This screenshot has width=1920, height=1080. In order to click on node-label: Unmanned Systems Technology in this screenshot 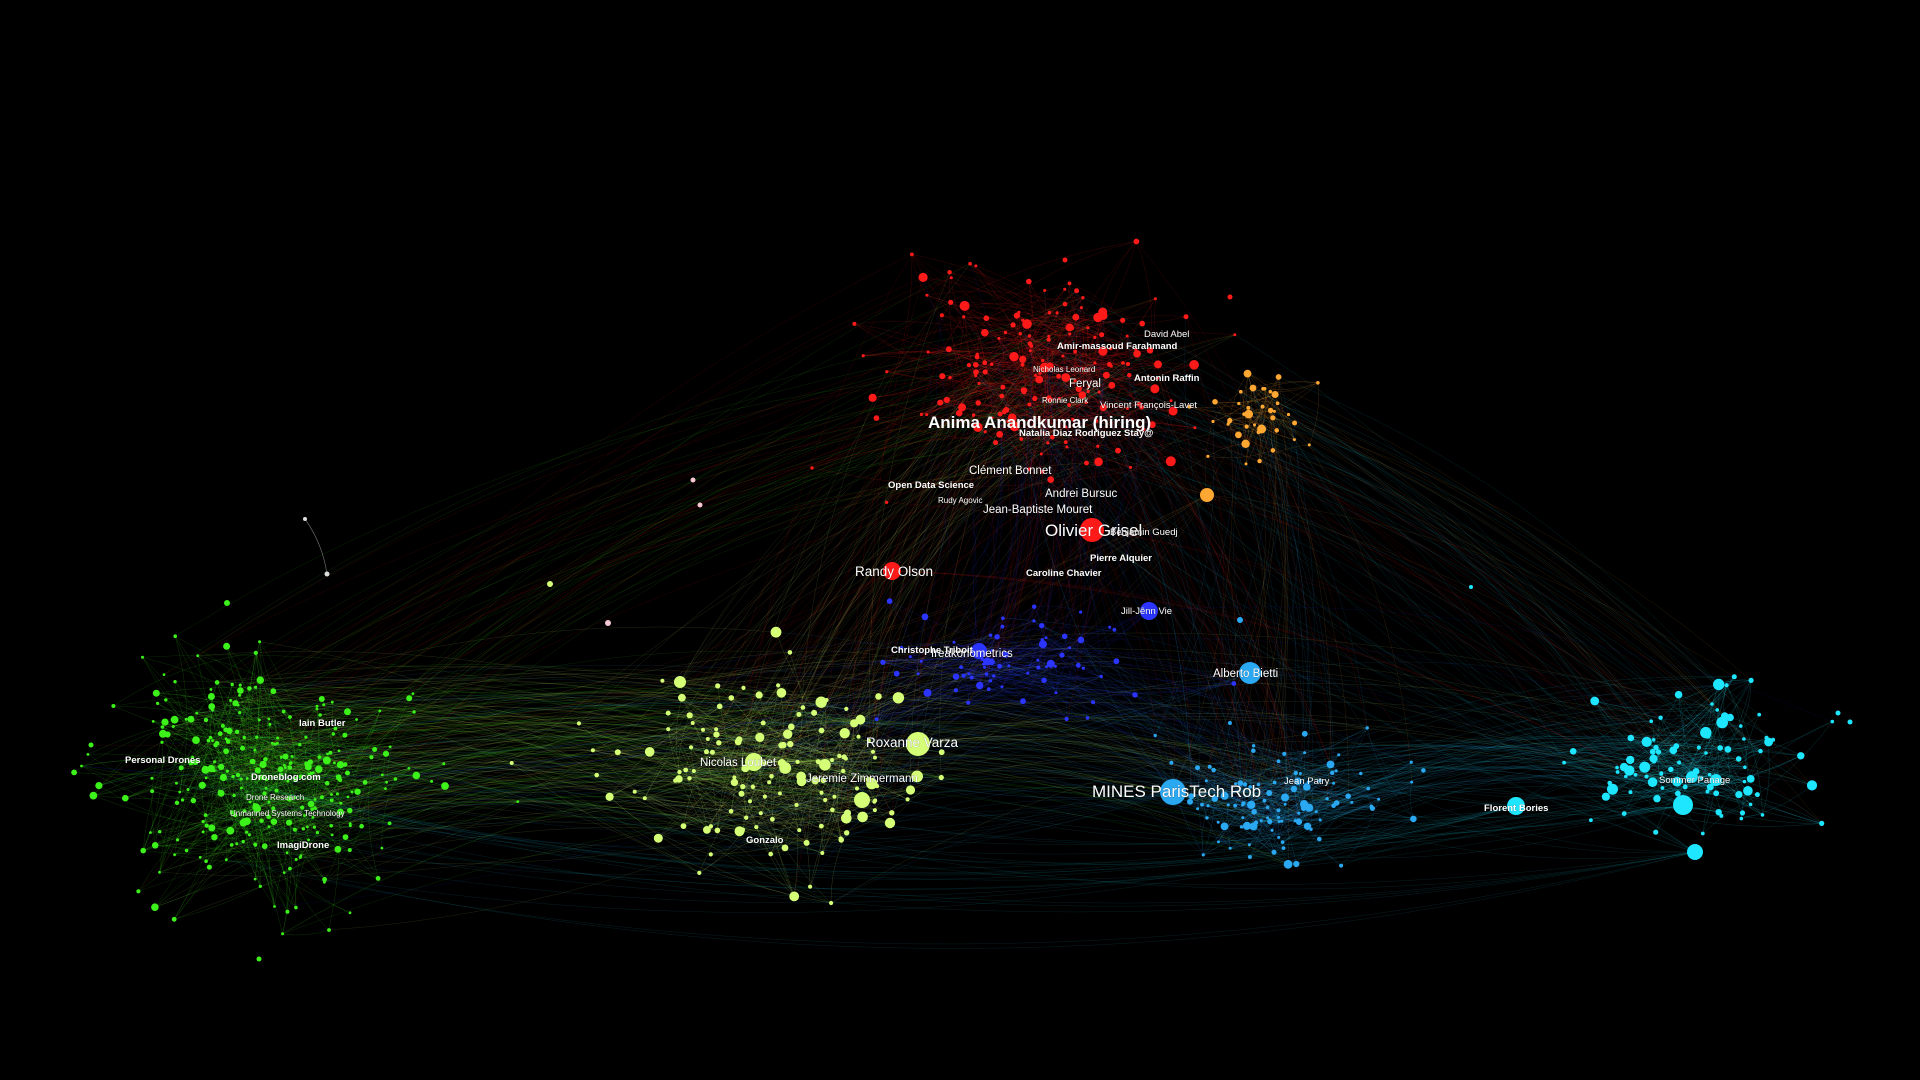, I will do `click(287, 813)`.